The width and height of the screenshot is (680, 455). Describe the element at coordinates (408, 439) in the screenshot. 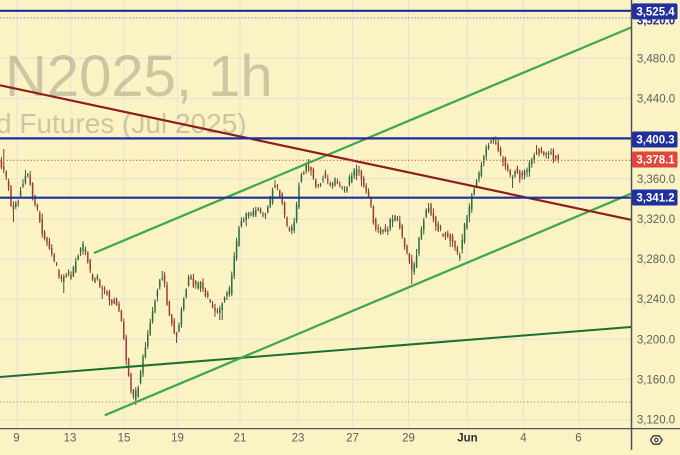

I see `svg-text: 29` at that location.